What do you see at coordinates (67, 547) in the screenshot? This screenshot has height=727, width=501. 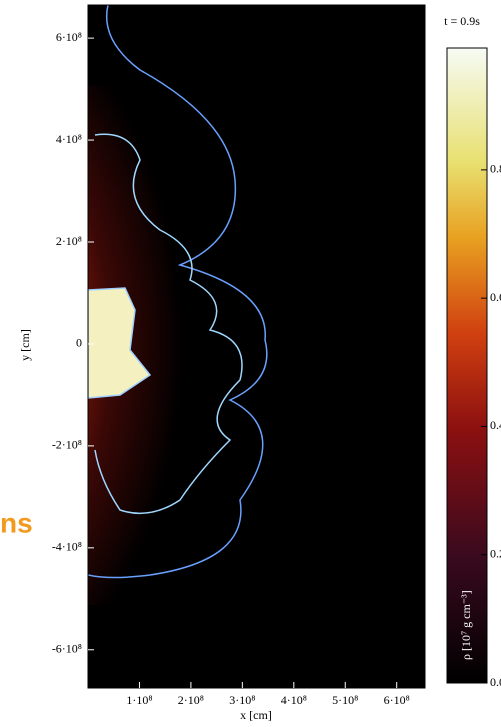 I see `y-tick-label: -4·10⁸` at bounding box center [67, 547].